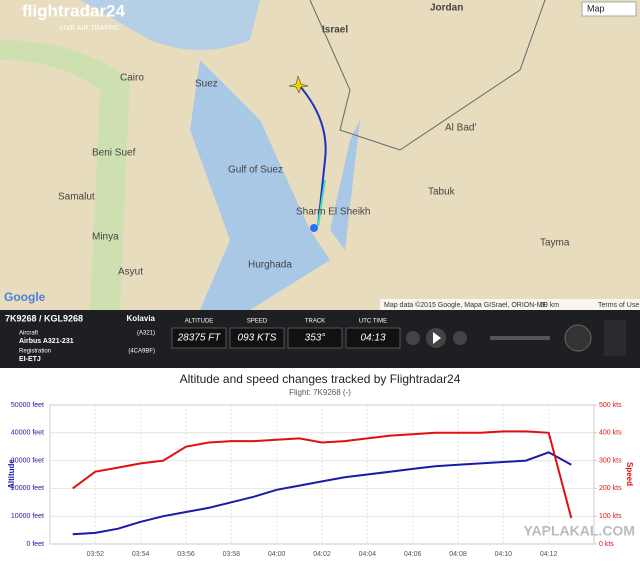 Image resolution: width=640 pixels, height=566 pixels. What do you see at coordinates (446, 8) in the screenshot?
I see `place-label: Jordan` at bounding box center [446, 8].